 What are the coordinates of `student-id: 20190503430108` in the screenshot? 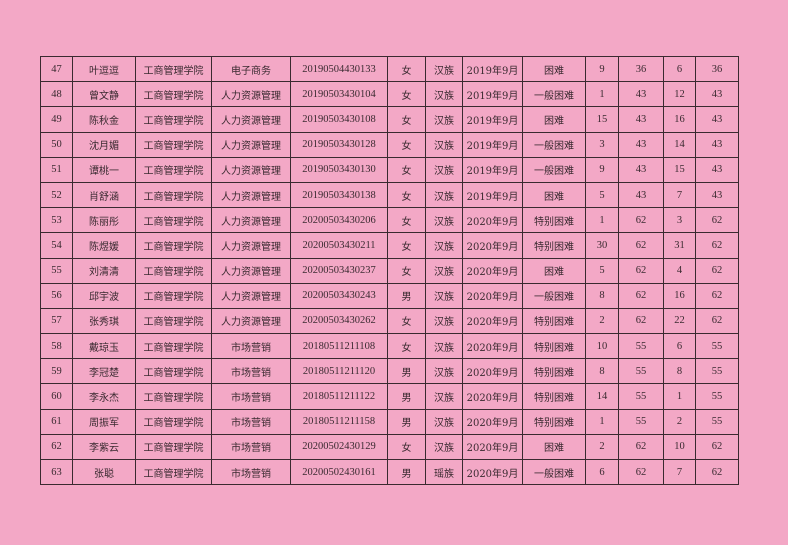 It's located at (339, 119).